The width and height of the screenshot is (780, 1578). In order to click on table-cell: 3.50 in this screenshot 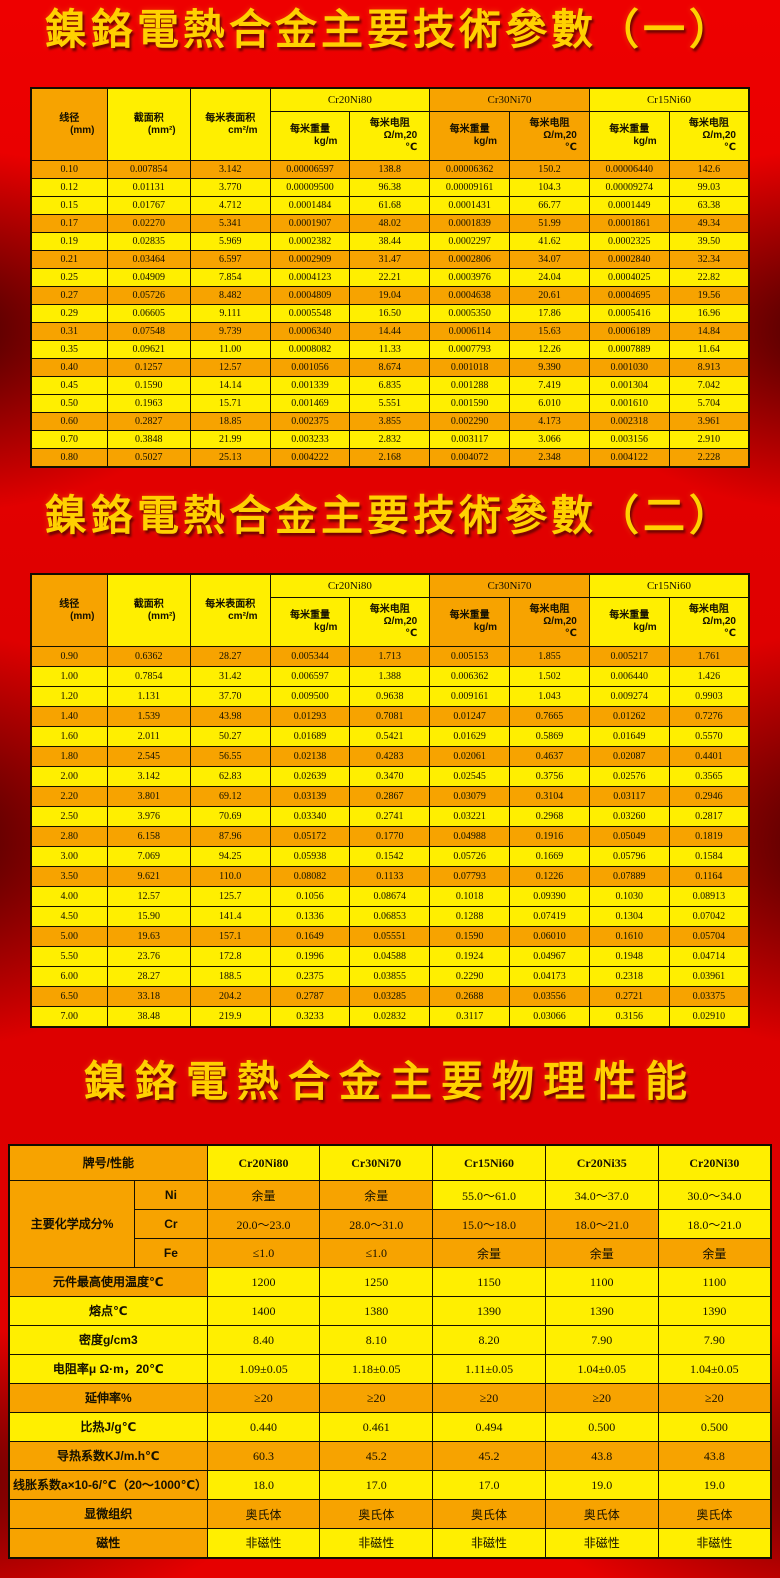, I will do `click(69, 876)`.